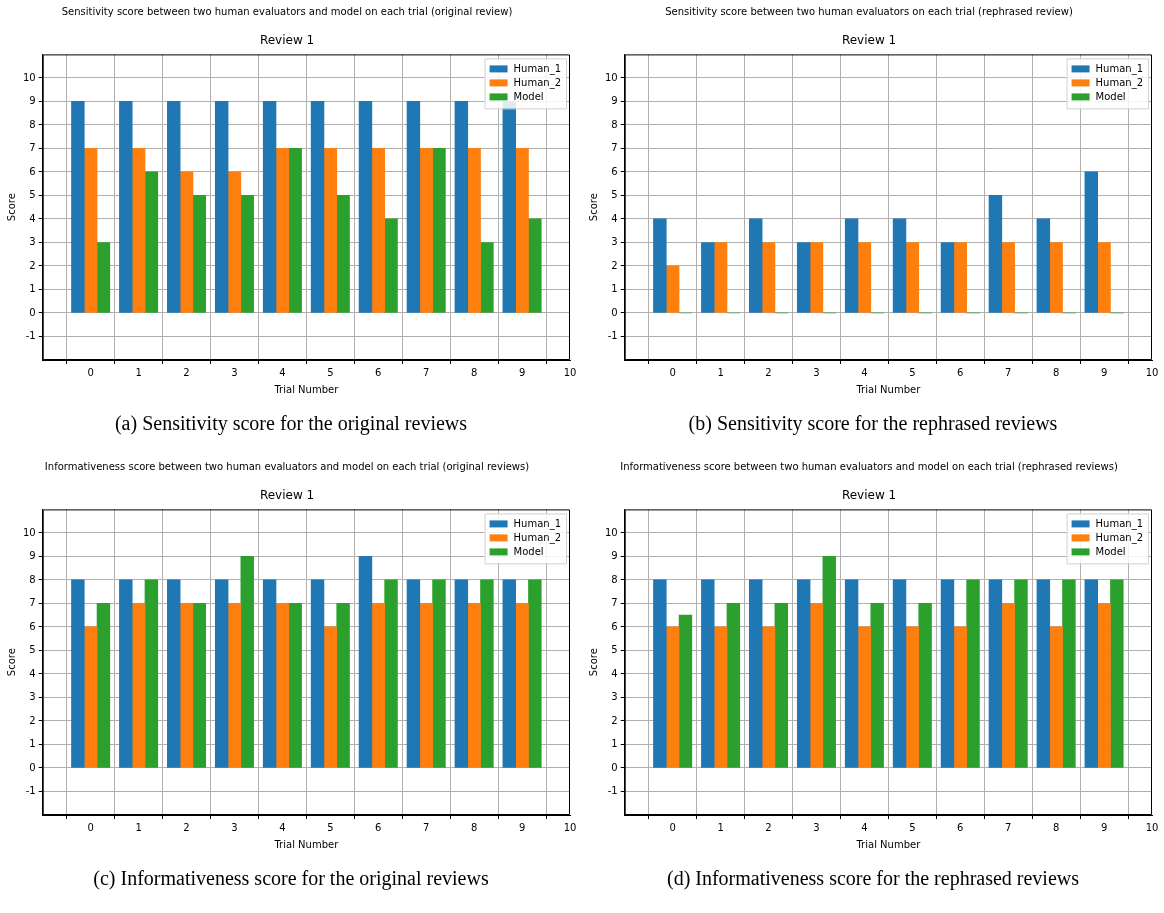 This screenshot has width=1164, height=913. I want to click on text: (d) Informativeness score for the rephrased reviews, so click(873, 878).